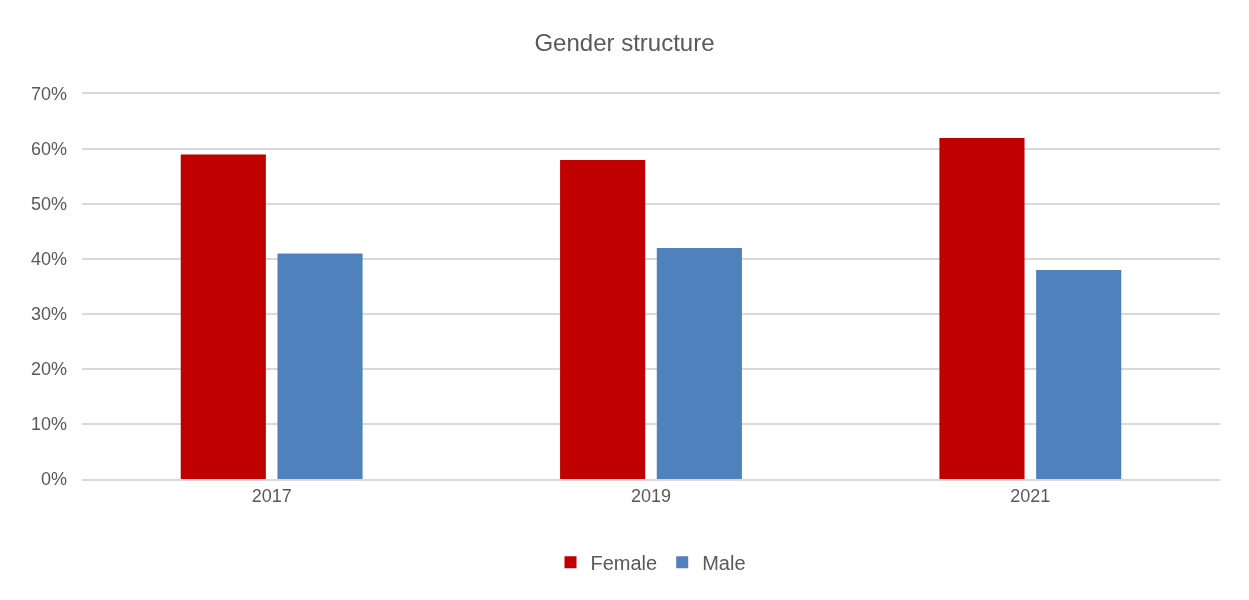 The image size is (1249, 600). Describe the element at coordinates (53, 479) in the screenshot. I see `y-tick-label: 0%` at that location.